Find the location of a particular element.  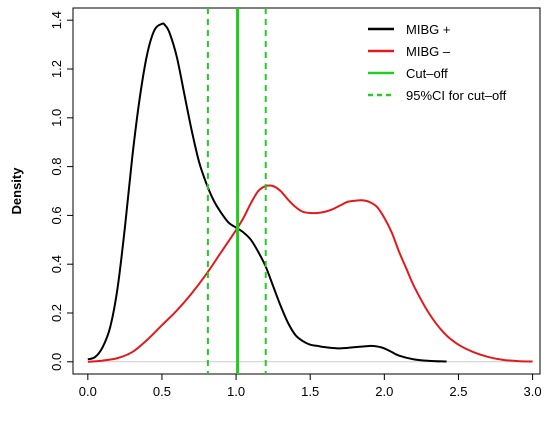

legend: MIBG + MIBG – Cut–off 95%CI for cut–off is located at coordinates (437, 62).